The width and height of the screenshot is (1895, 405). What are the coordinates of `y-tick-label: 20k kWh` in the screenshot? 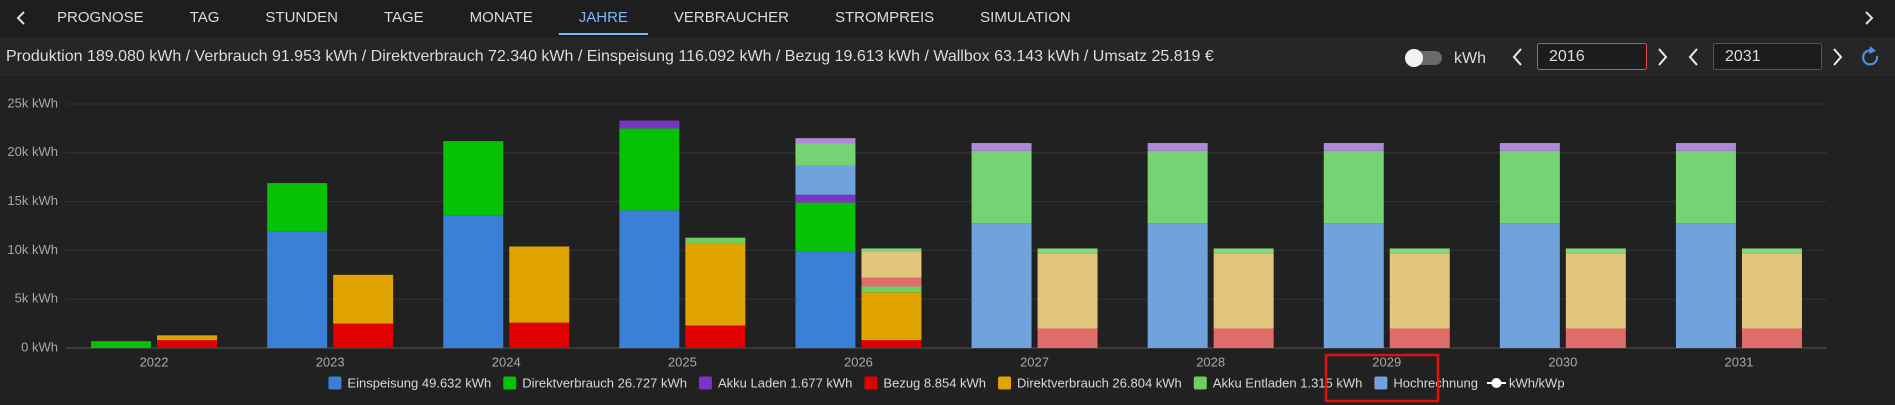 It's located at (32, 151).